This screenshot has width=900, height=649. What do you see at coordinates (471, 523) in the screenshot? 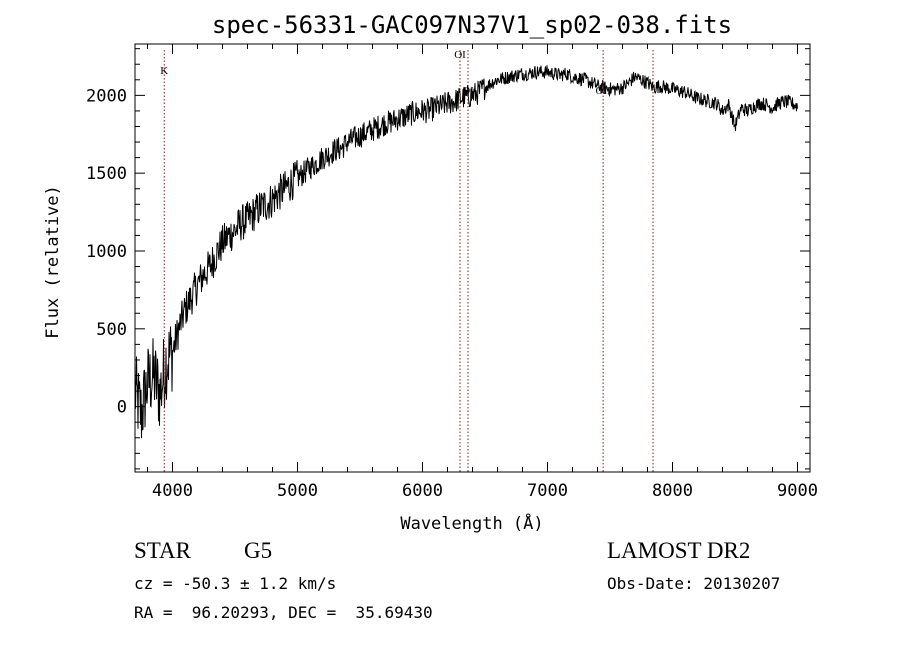
I see `x-axis-label: Wavelength (Å)` at bounding box center [471, 523].